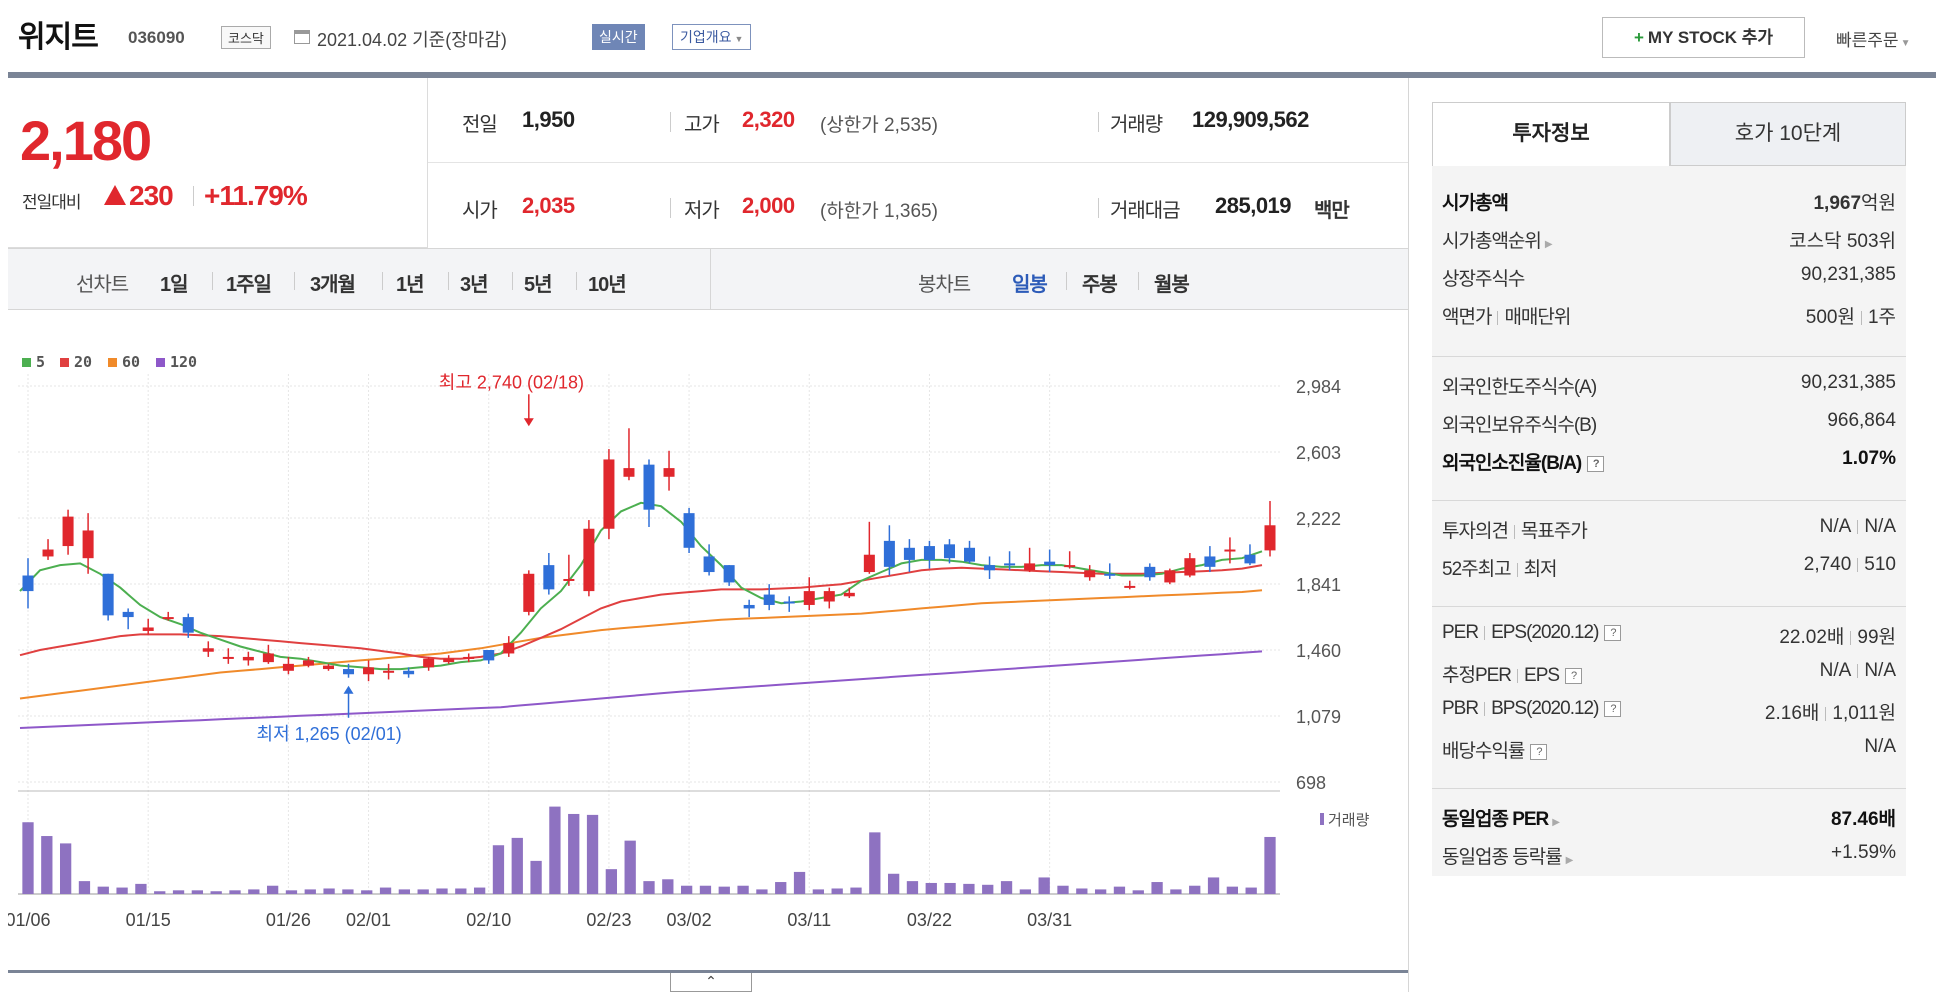  What do you see at coordinates (1848, 274) in the screenshot?
I see `listed-shares-value: 90,231,385` at bounding box center [1848, 274].